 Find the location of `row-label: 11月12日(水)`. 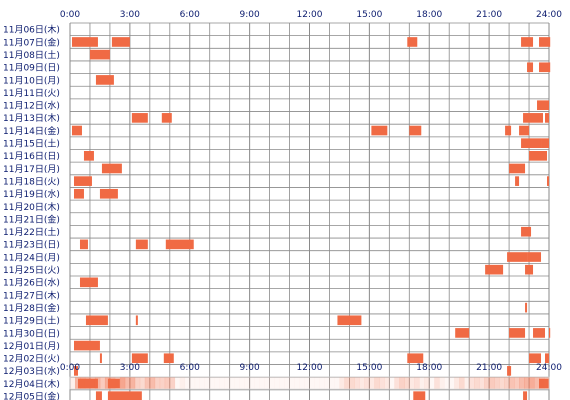

row-label: 11月12日(水) is located at coordinates (31, 106).